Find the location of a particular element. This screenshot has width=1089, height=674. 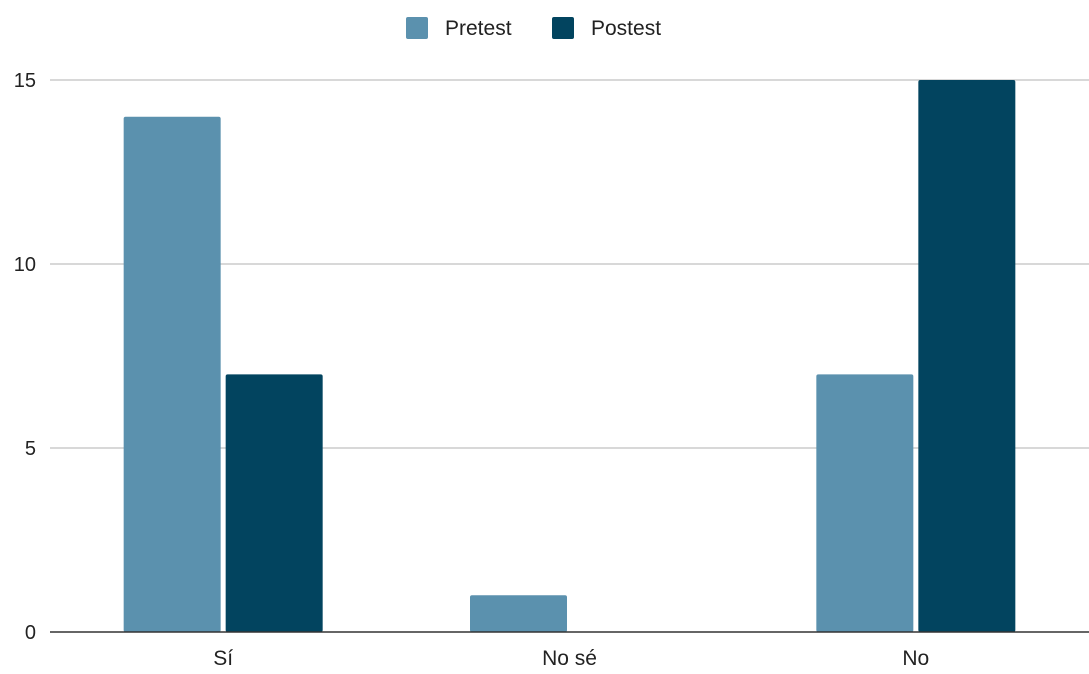

bar-pretest-si is located at coordinates (172, 374).